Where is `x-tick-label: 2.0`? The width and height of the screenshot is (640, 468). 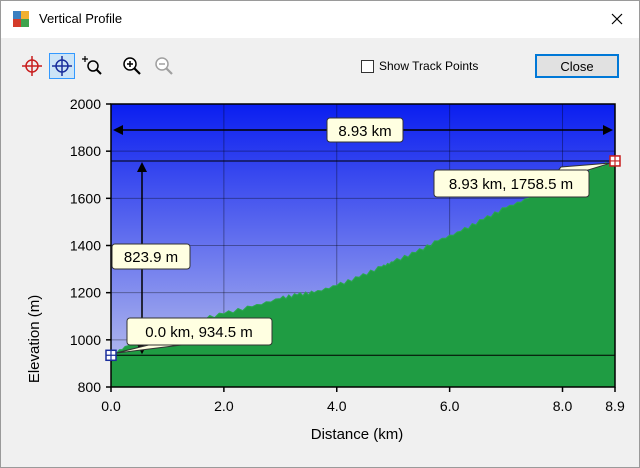 x-tick-label: 2.0 is located at coordinates (224, 406).